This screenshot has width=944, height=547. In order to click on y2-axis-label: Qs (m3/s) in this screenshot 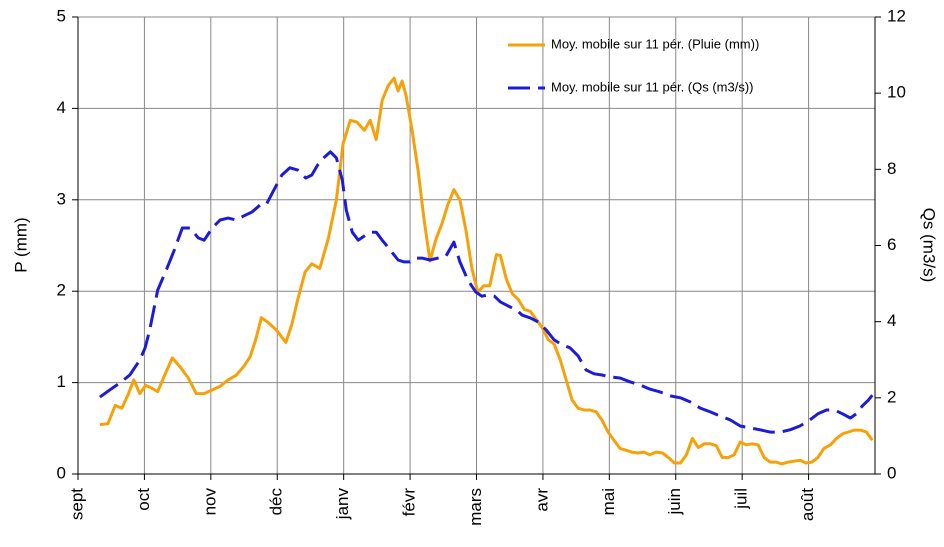, I will do `click(929, 245)`.